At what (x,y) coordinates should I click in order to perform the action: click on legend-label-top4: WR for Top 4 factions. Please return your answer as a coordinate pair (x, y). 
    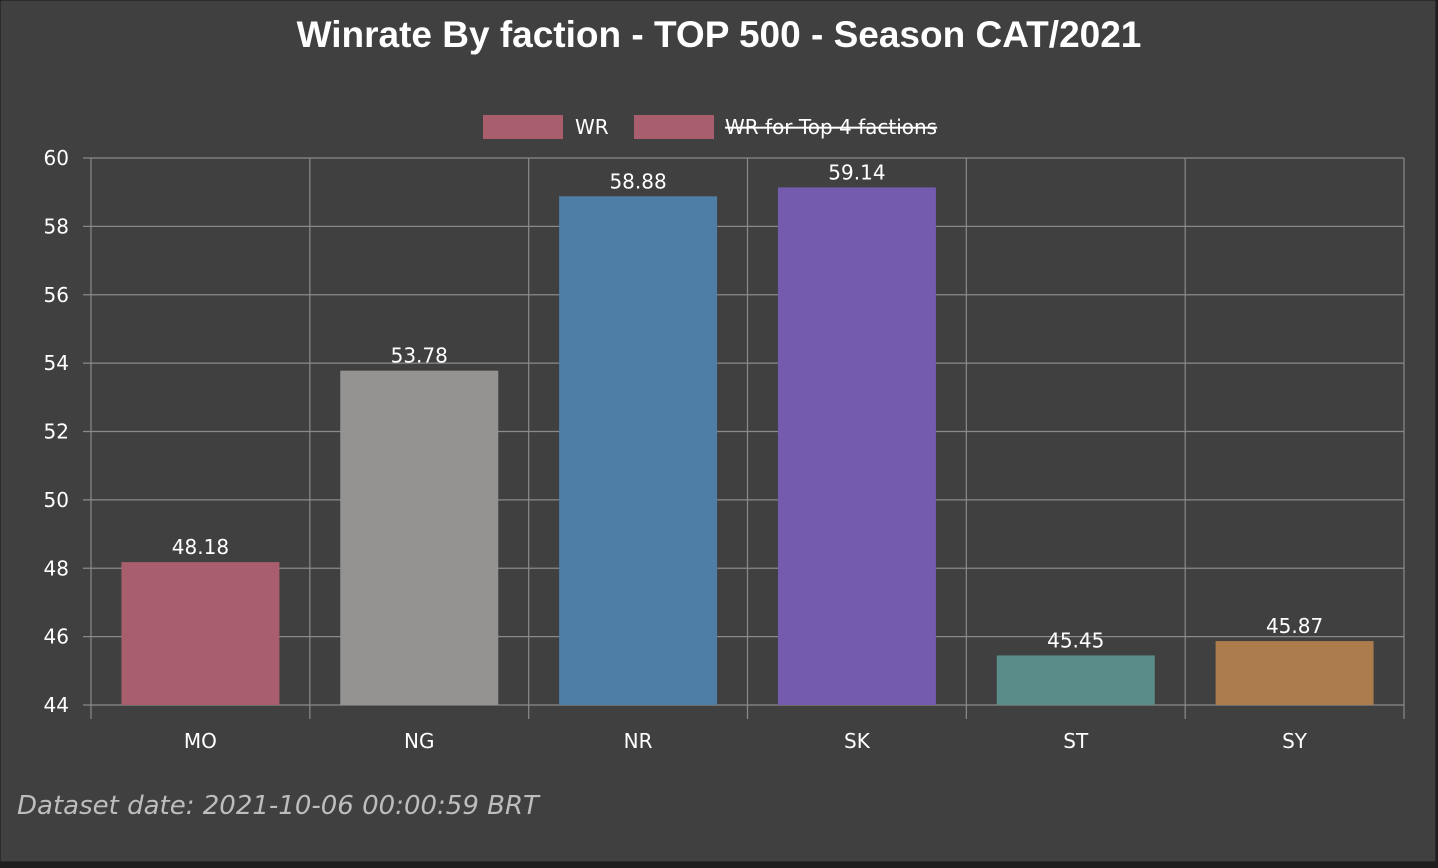
    Looking at the image, I should click on (831, 127).